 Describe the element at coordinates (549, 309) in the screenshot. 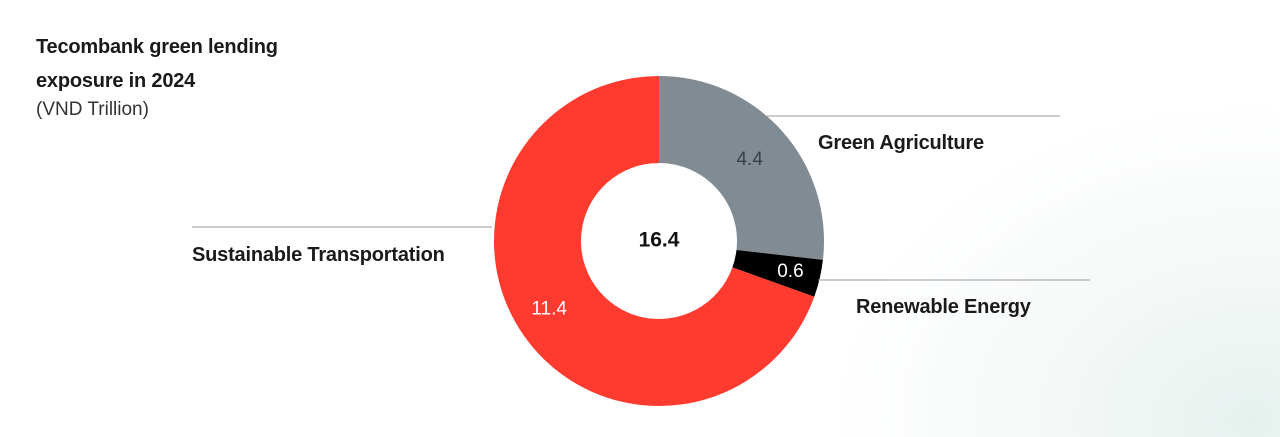

I see `value-label-sustainable-transportation: 11.4` at that location.